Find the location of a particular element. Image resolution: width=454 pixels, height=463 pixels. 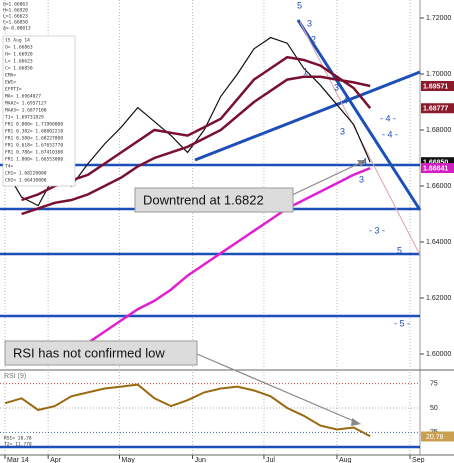

y-tick-label: 1.72000 is located at coordinates (438, 18).